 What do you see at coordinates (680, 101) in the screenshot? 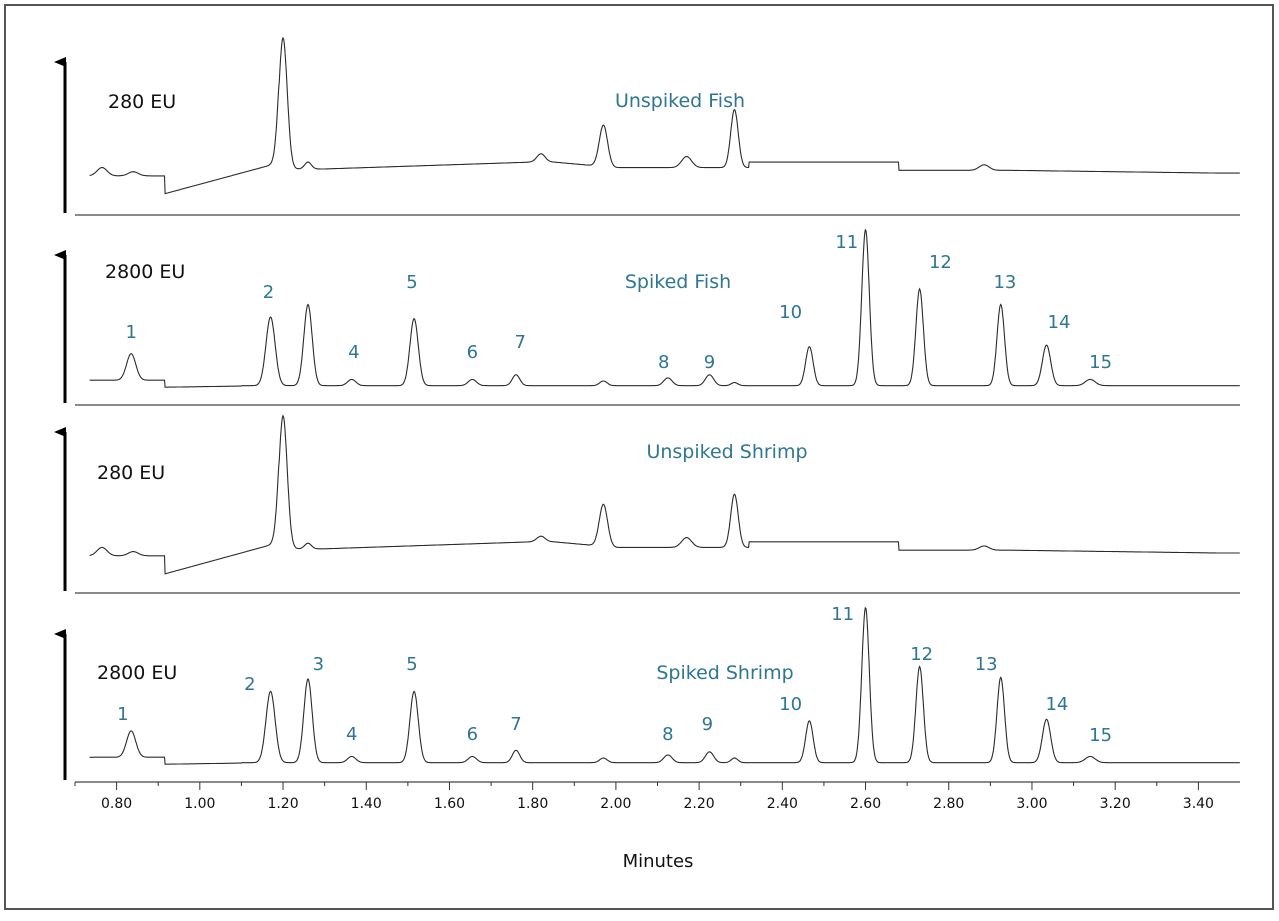
I see `panel-title: Unspiked Fish` at bounding box center [680, 101].